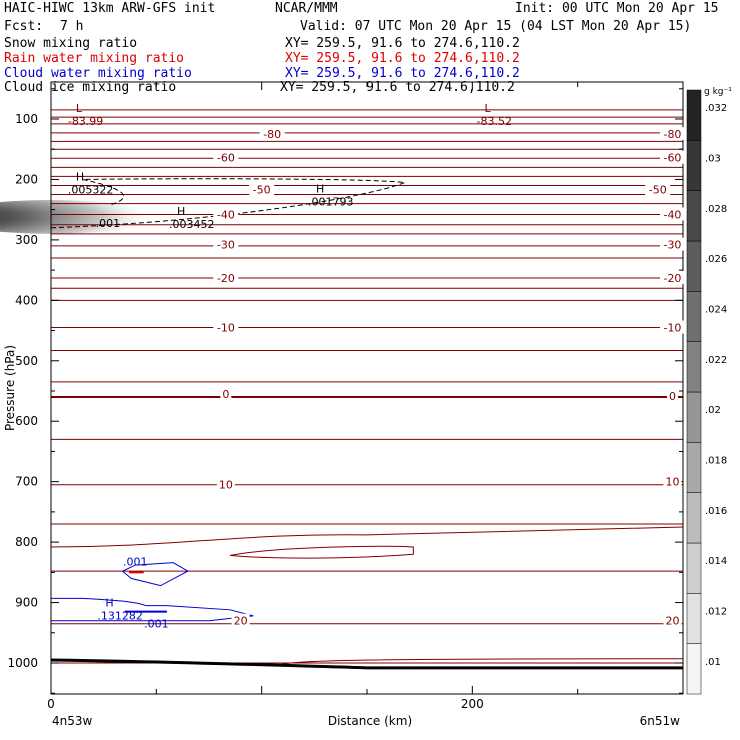  I want to click on x-tick-label: 200, so click(472, 704).